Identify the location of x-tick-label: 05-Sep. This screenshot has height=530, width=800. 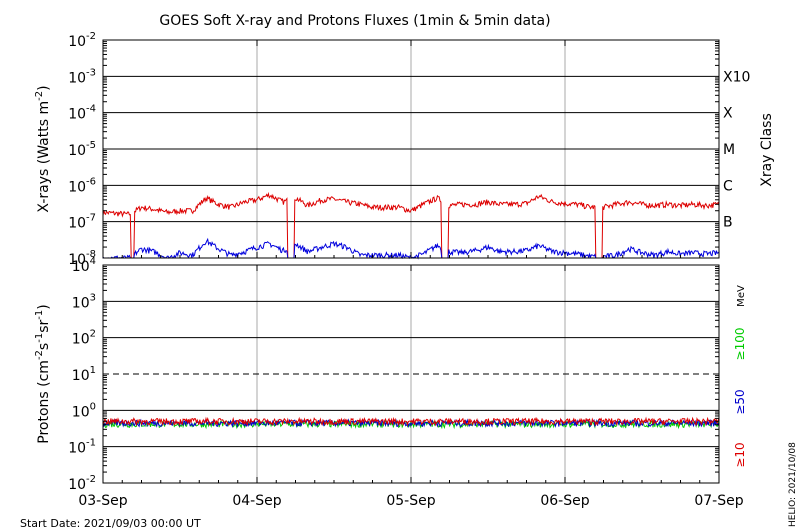
(410, 501).